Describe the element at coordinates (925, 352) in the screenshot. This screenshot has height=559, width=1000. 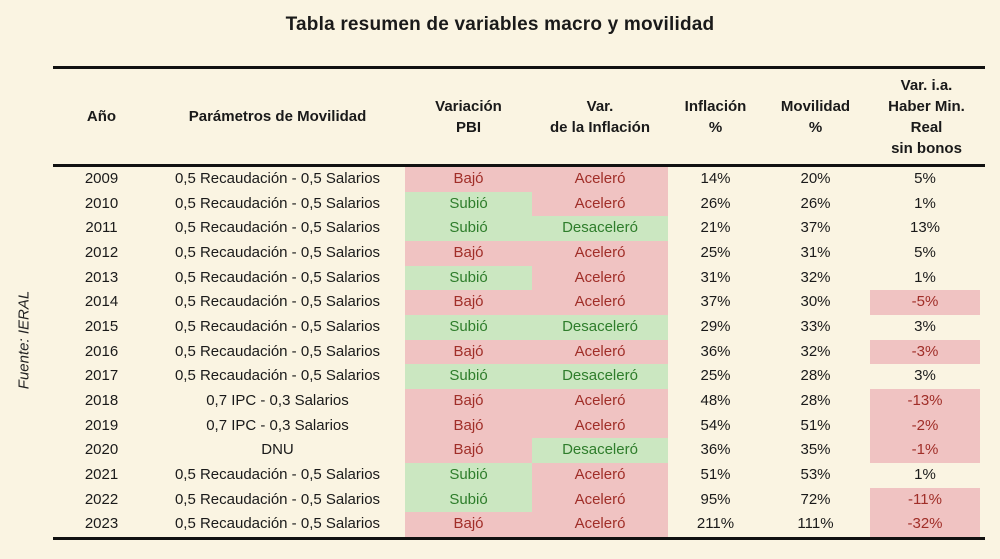
I see `real-min-pension-value: -3%` at that location.